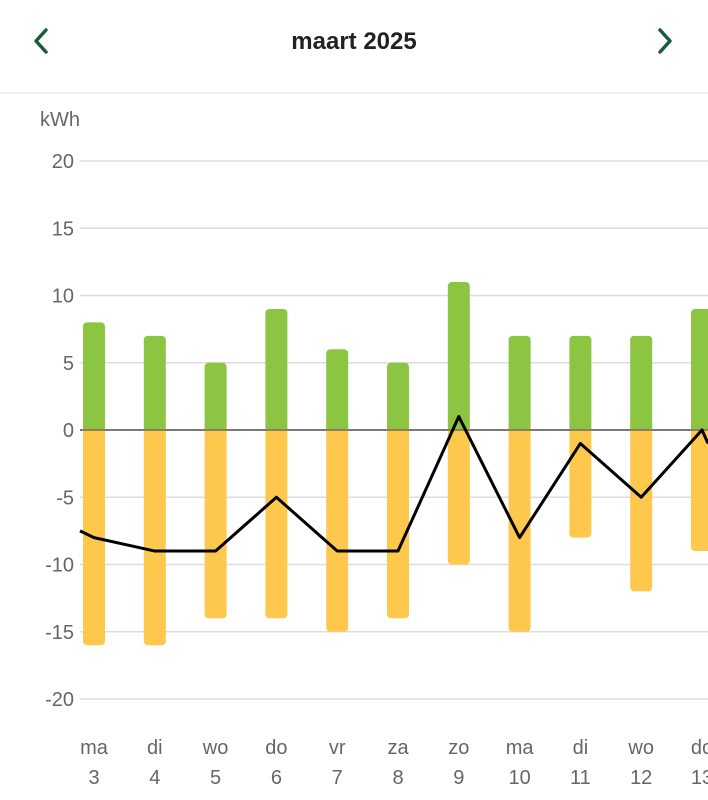 The image size is (708, 800). What do you see at coordinates (699, 778) in the screenshot?
I see `x-tick-date: 13` at bounding box center [699, 778].